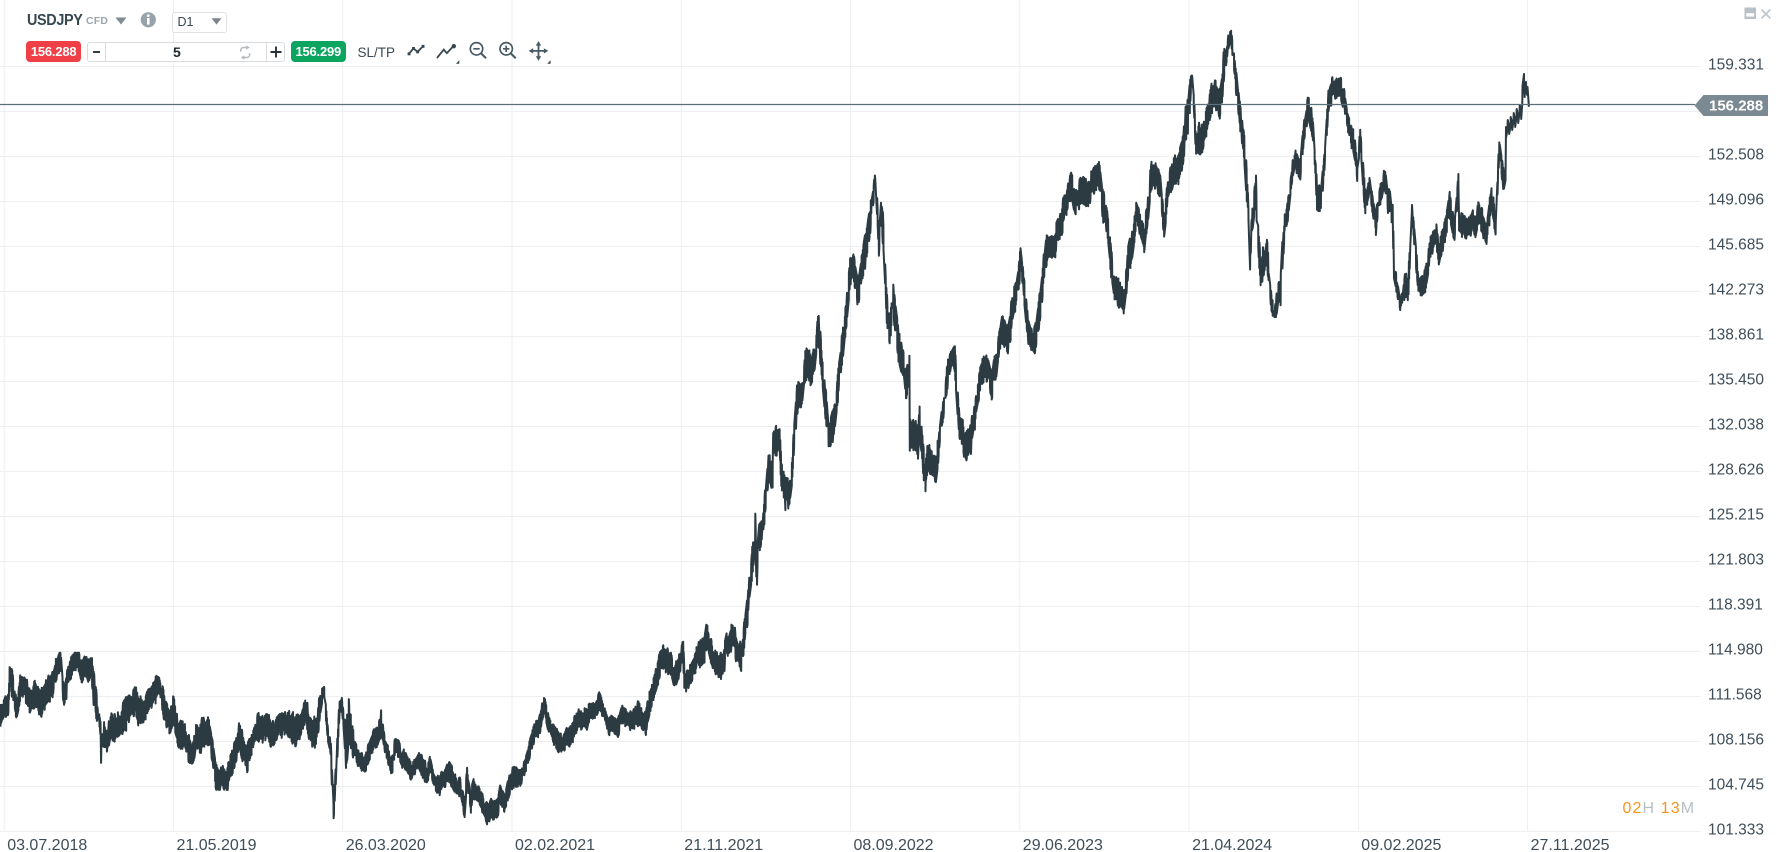 The width and height of the screenshot is (1778, 852). What do you see at coordinates (1736, 785) in the screenshot?
I see `svg-text: 104.745` at bounding box center [1736, 785].